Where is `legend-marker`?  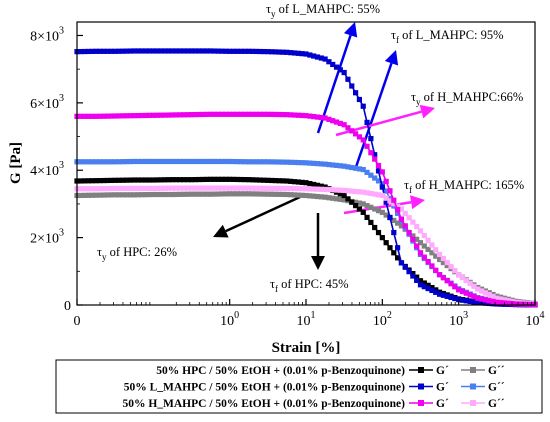 legend-marker is located at coordinates (473, 370).